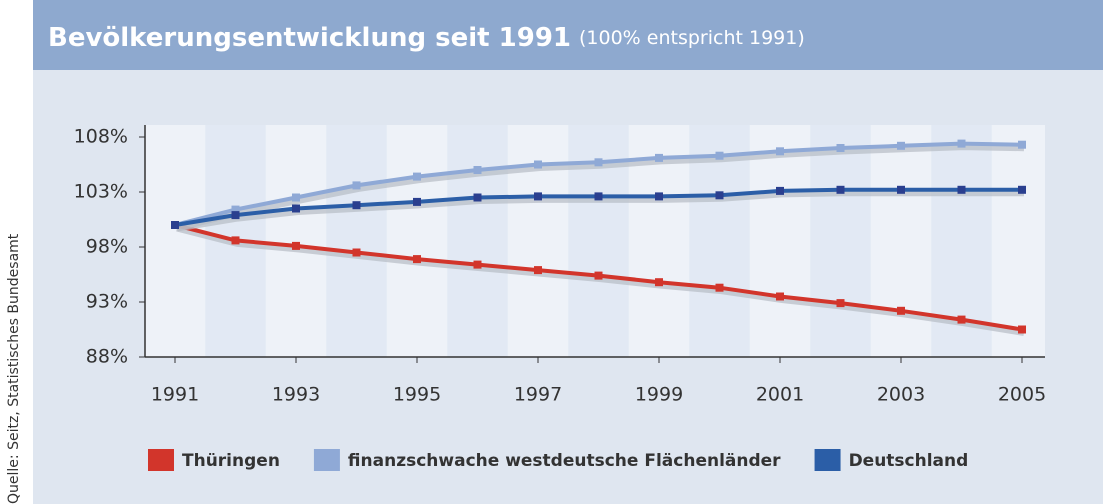 This screenshot has width=1103, height=504. Describe the element at coordinates (107, 247) in the screenshot. I see `y-tick-label: 98%` at that location.